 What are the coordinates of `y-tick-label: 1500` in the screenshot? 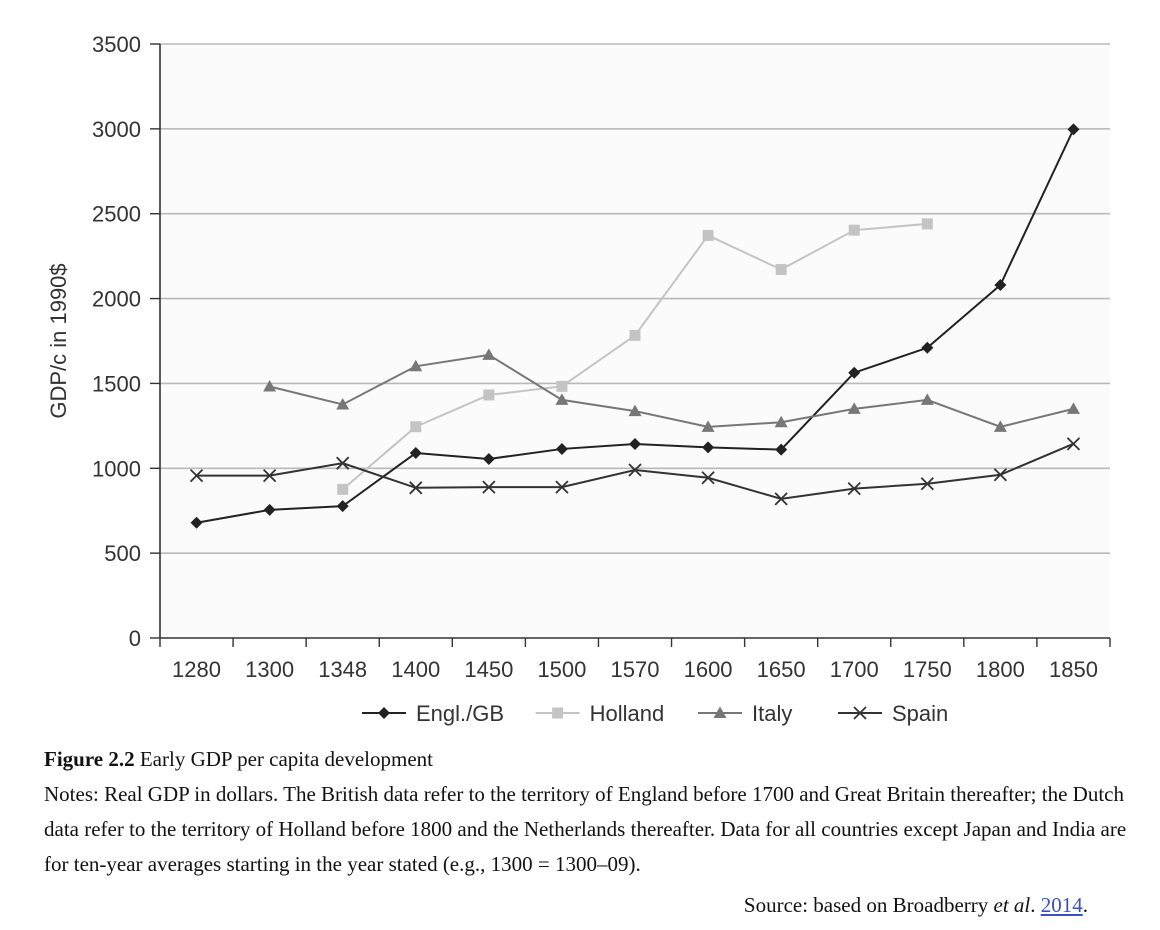 It's located at (116, 383).